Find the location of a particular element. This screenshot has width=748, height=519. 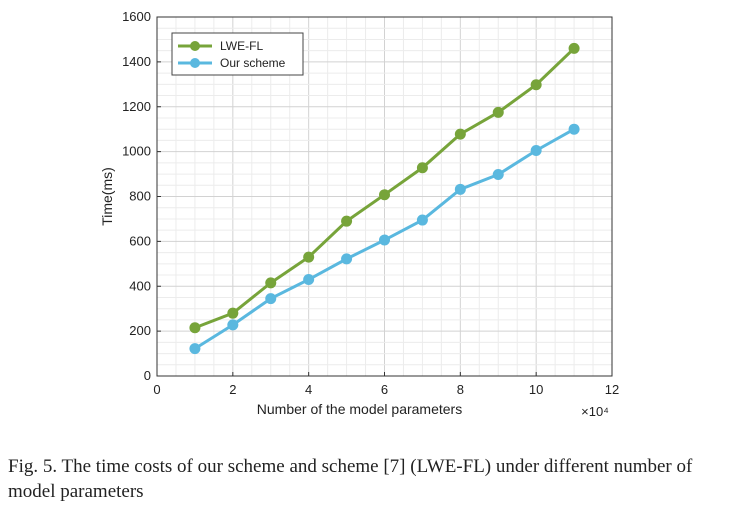

y-tick-label: 0 is located at coordinates (147, 375).